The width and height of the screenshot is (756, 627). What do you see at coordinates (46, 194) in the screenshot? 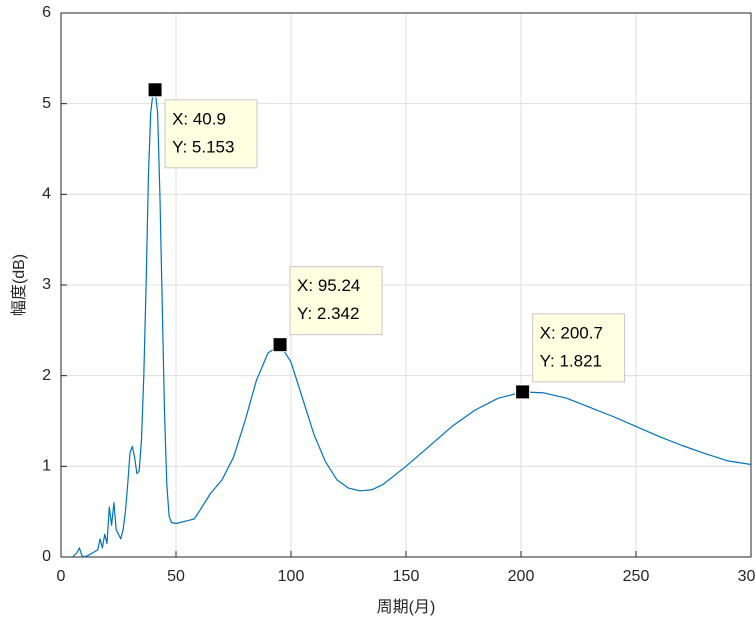
I see `y-tick-label: 4` at bounding box center [46, 194].